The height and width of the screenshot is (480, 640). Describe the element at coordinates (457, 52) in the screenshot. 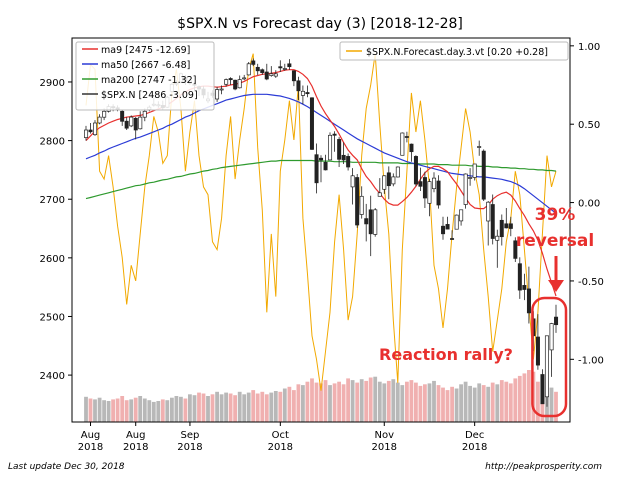

I see `legend-right-label: $SPX.N.Forecast.day.3.vt [0.20 +0.28]` at that location.